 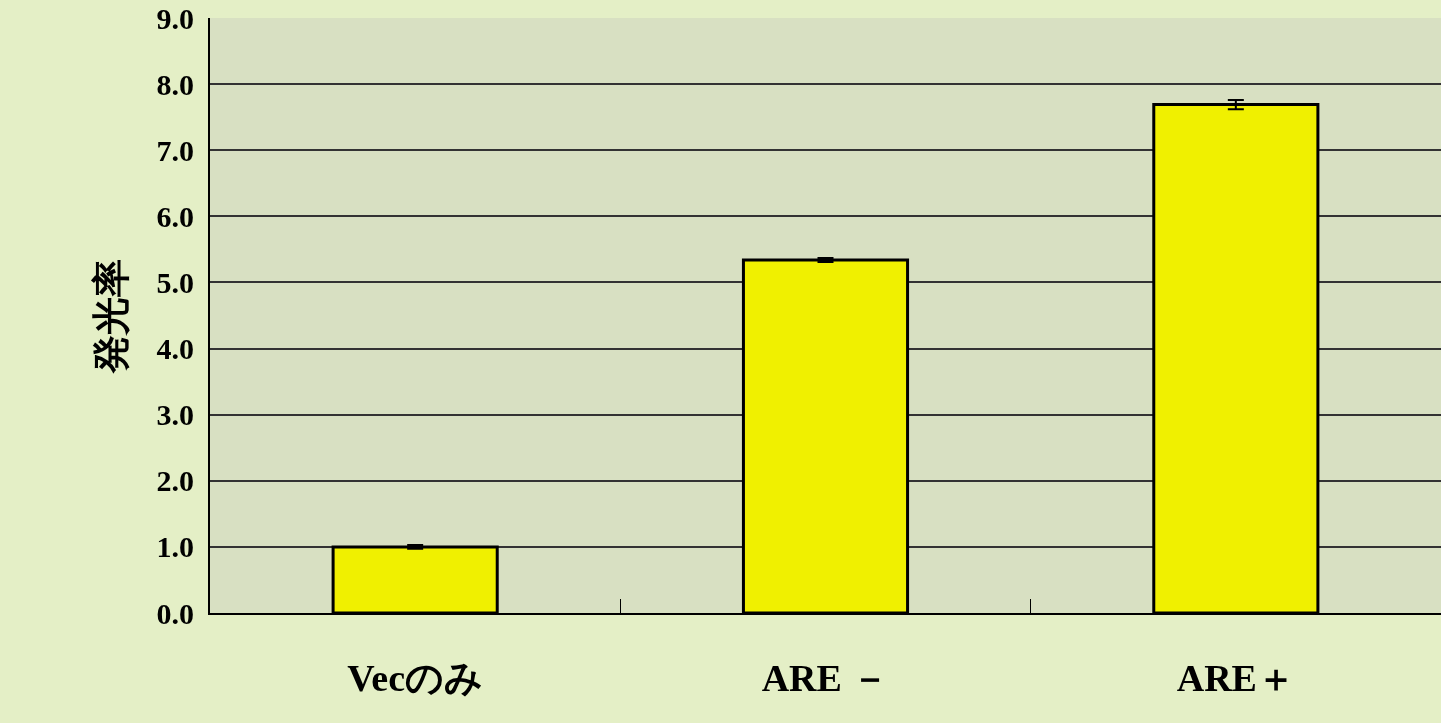 What do you see at coordinates (175, 481) in the screenshot?
I see `y-tick-label: 2.0` at bounding box center [175, 481].